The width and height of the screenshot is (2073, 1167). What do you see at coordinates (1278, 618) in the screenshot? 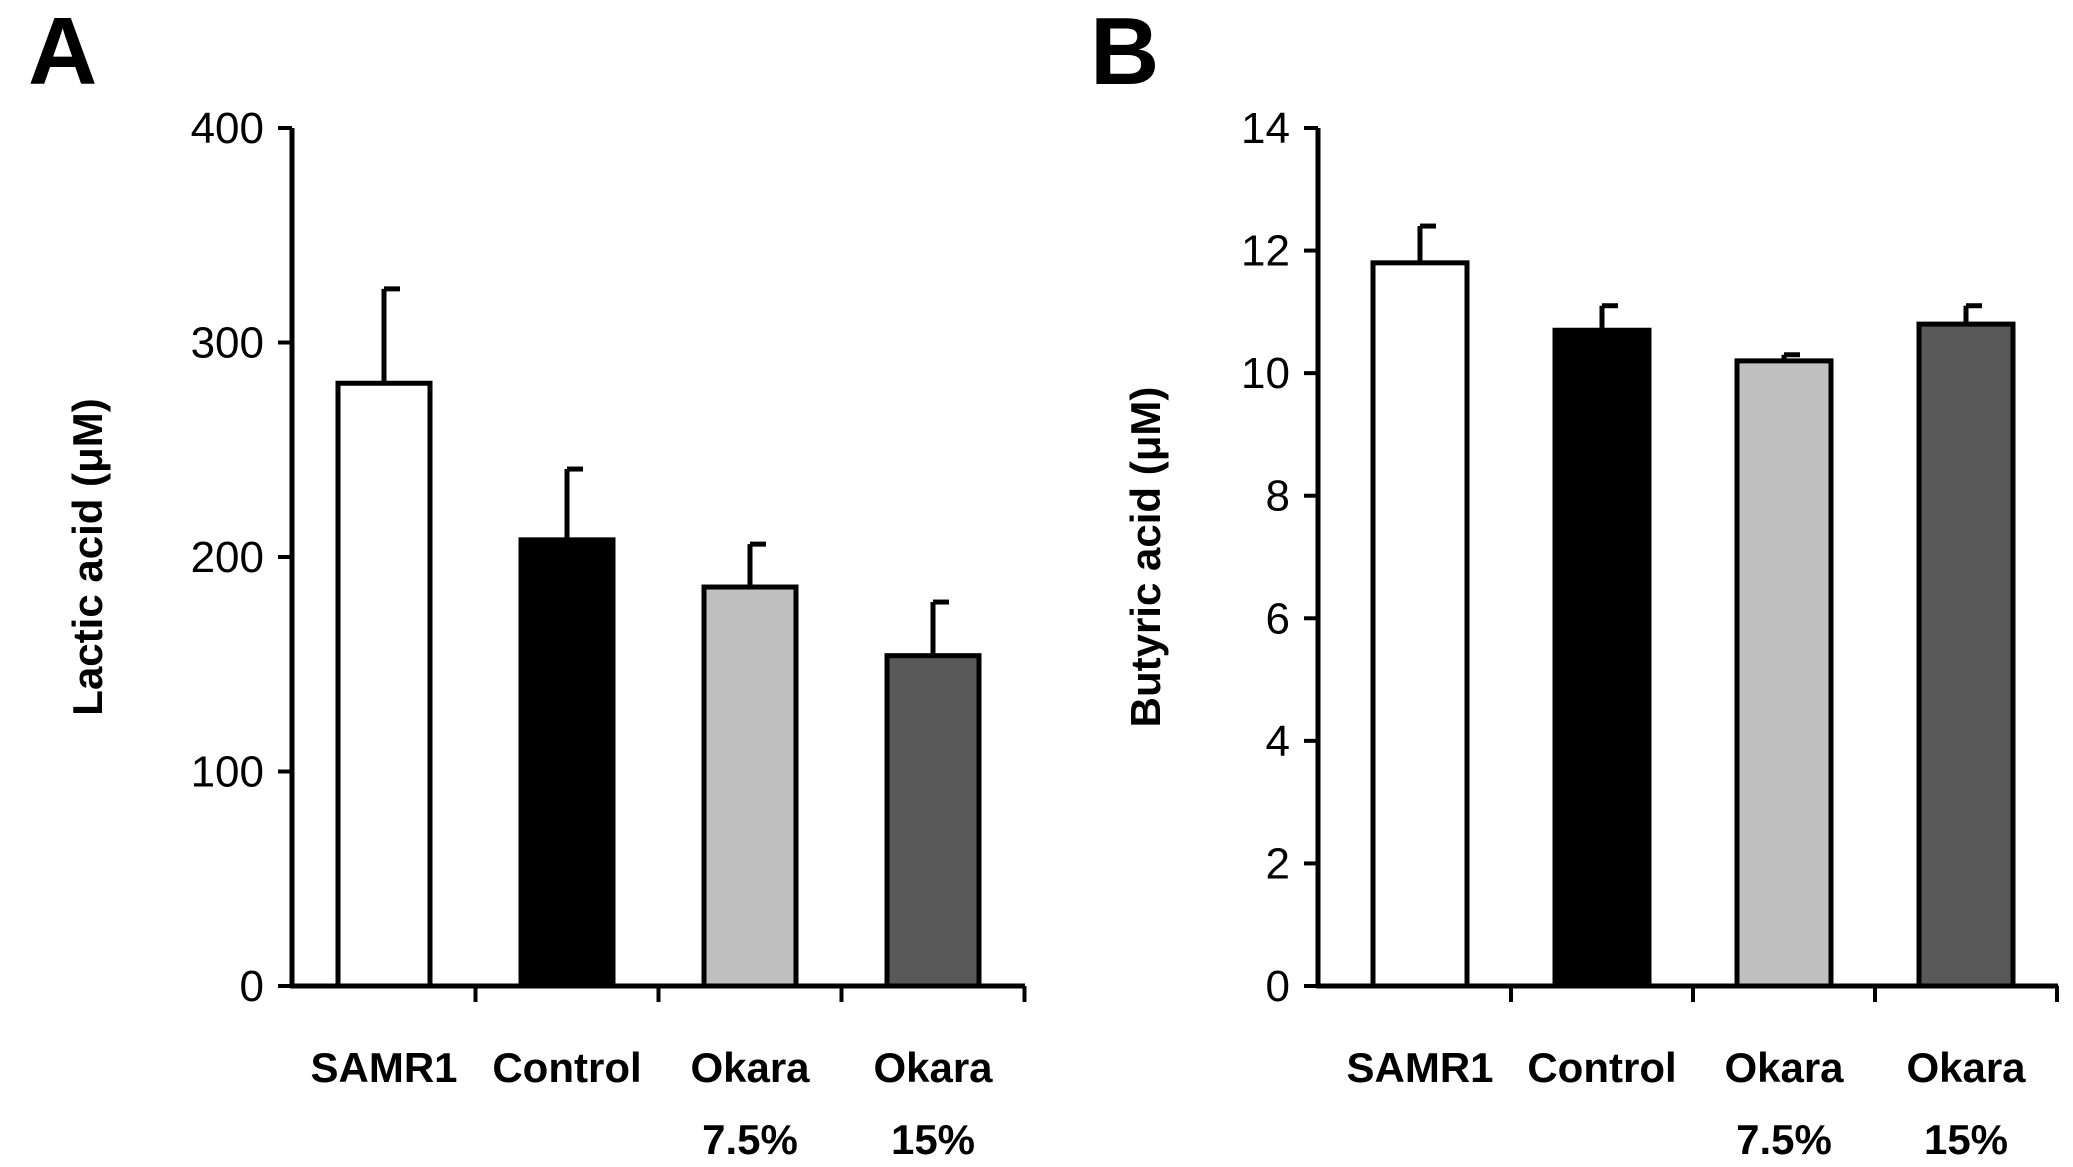
I see `y-tick-label: 6` at bounding box center [1278, 618].